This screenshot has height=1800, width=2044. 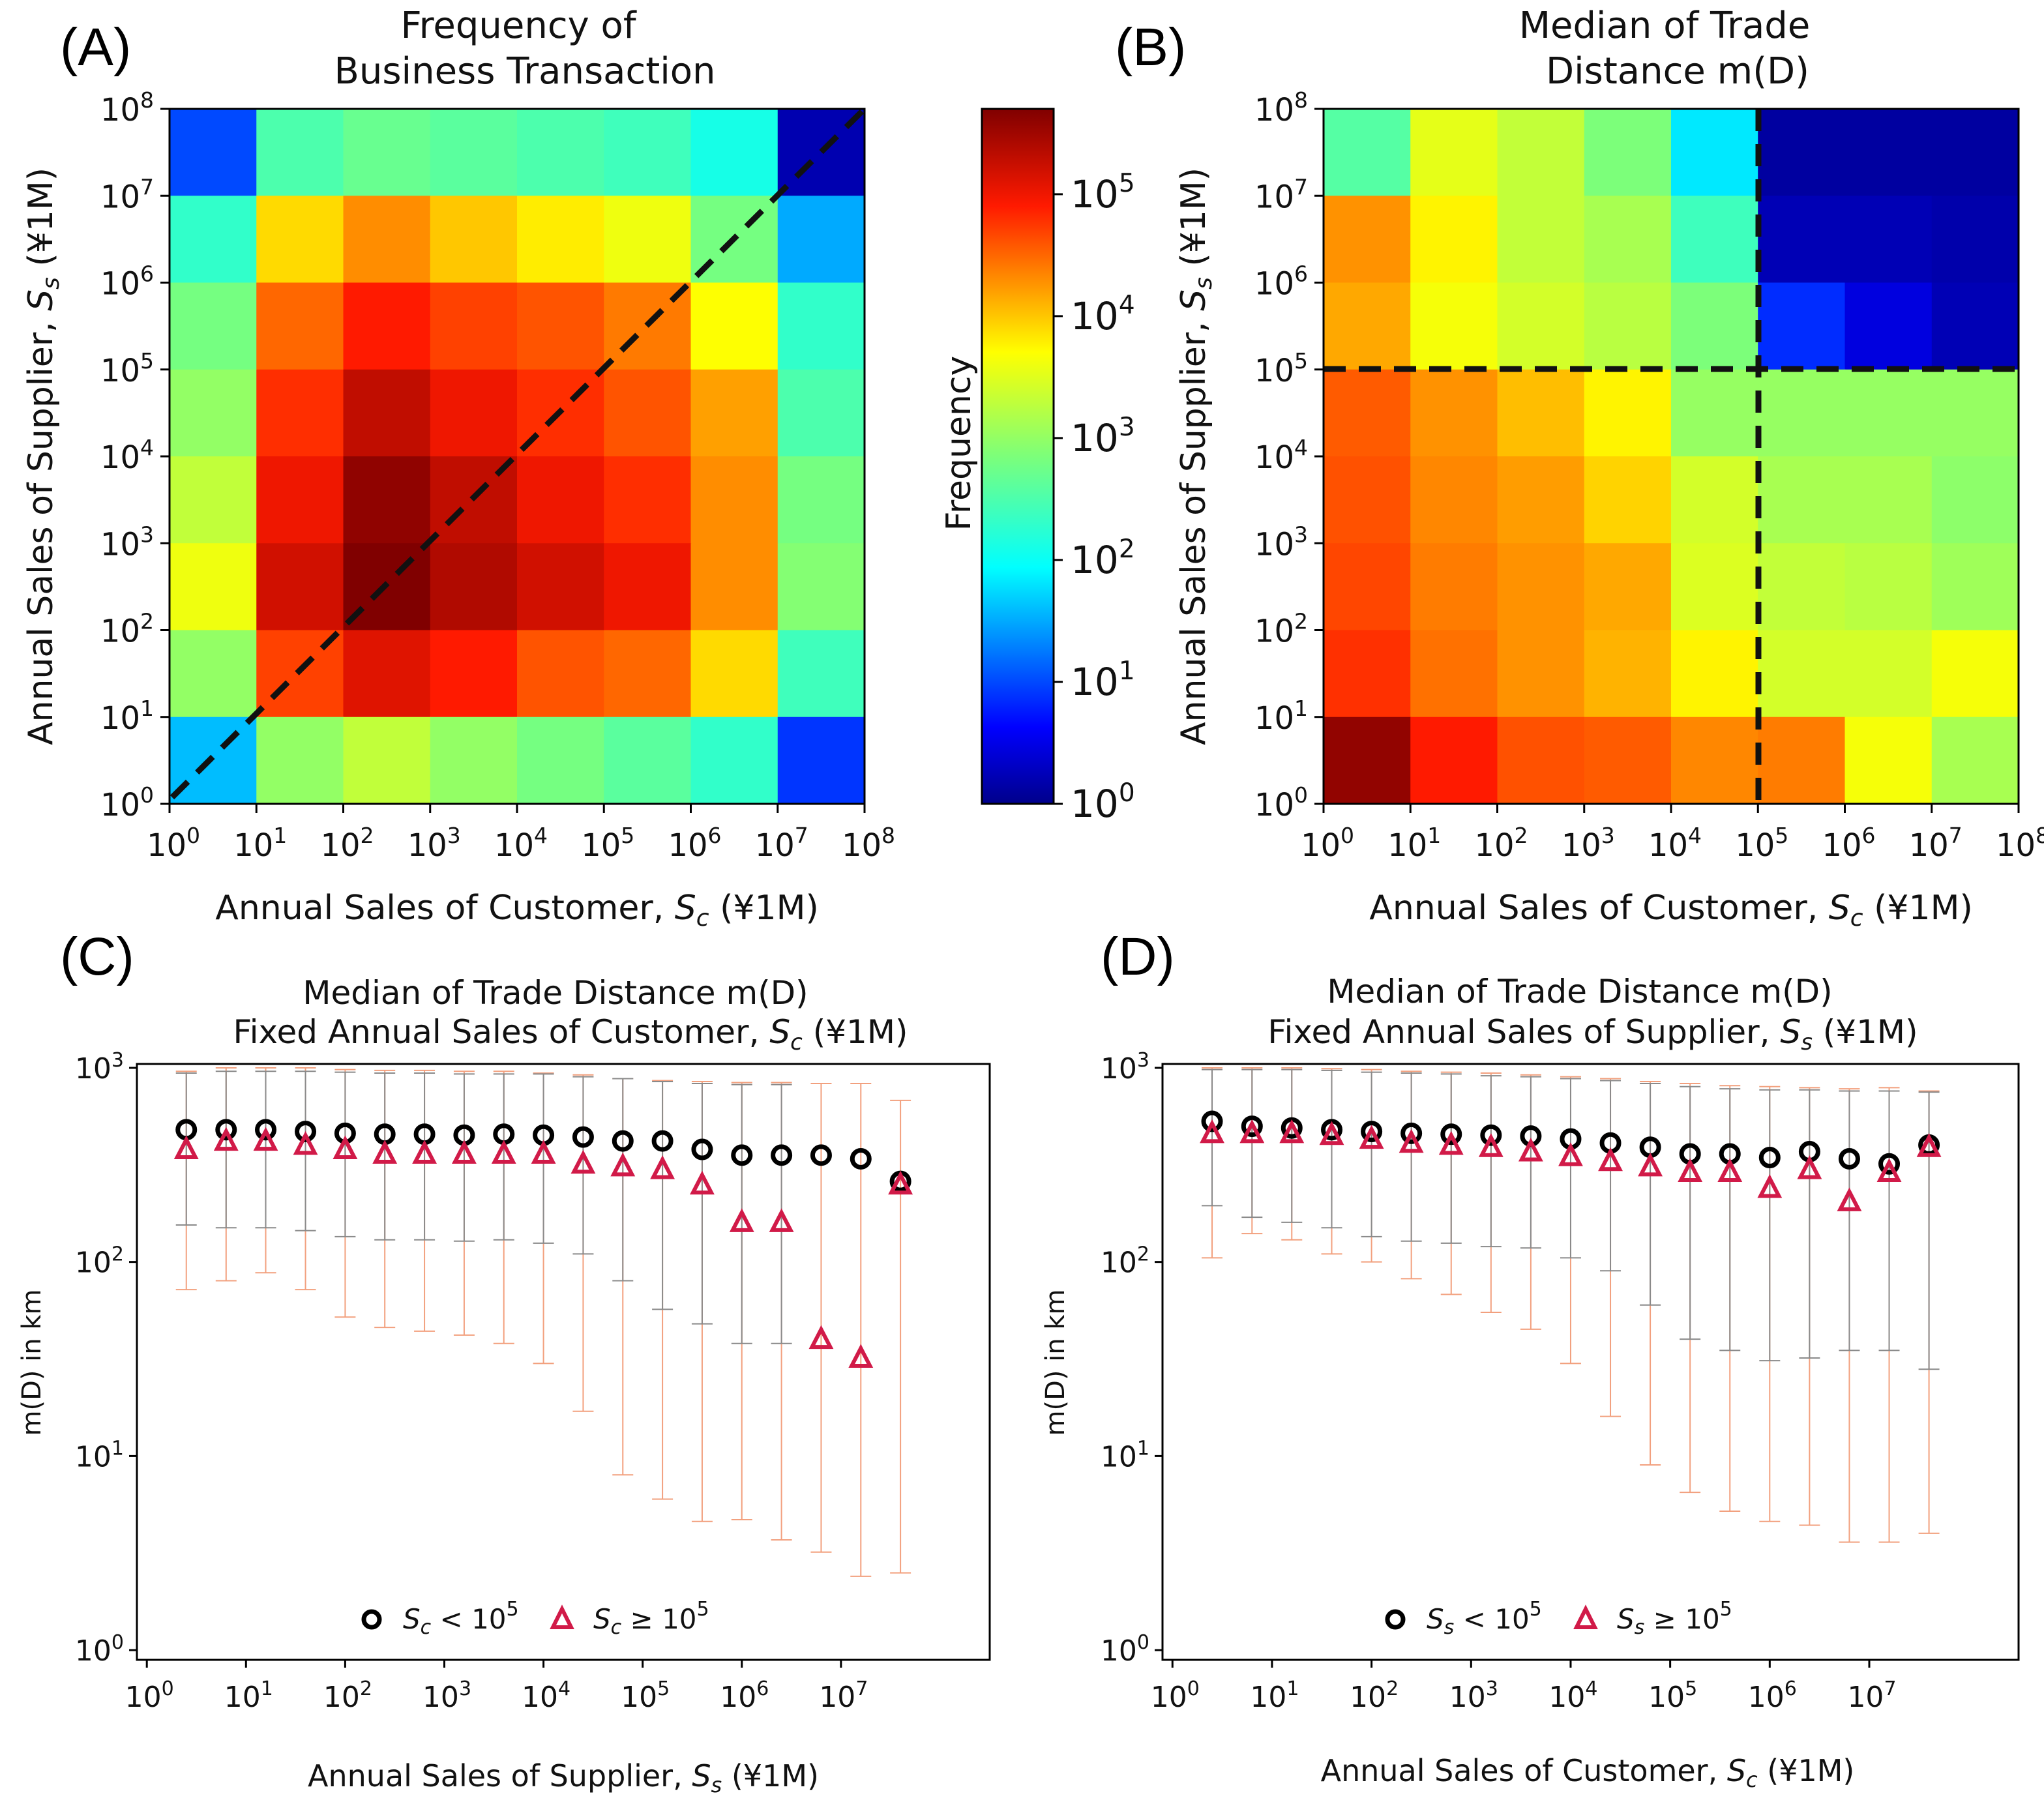 What do you see at coordinates (1484, 1618) in the screenshot?
I see `panel-d-legend-circle-label: Ss < 105` at bounding box center [1484, 1618].